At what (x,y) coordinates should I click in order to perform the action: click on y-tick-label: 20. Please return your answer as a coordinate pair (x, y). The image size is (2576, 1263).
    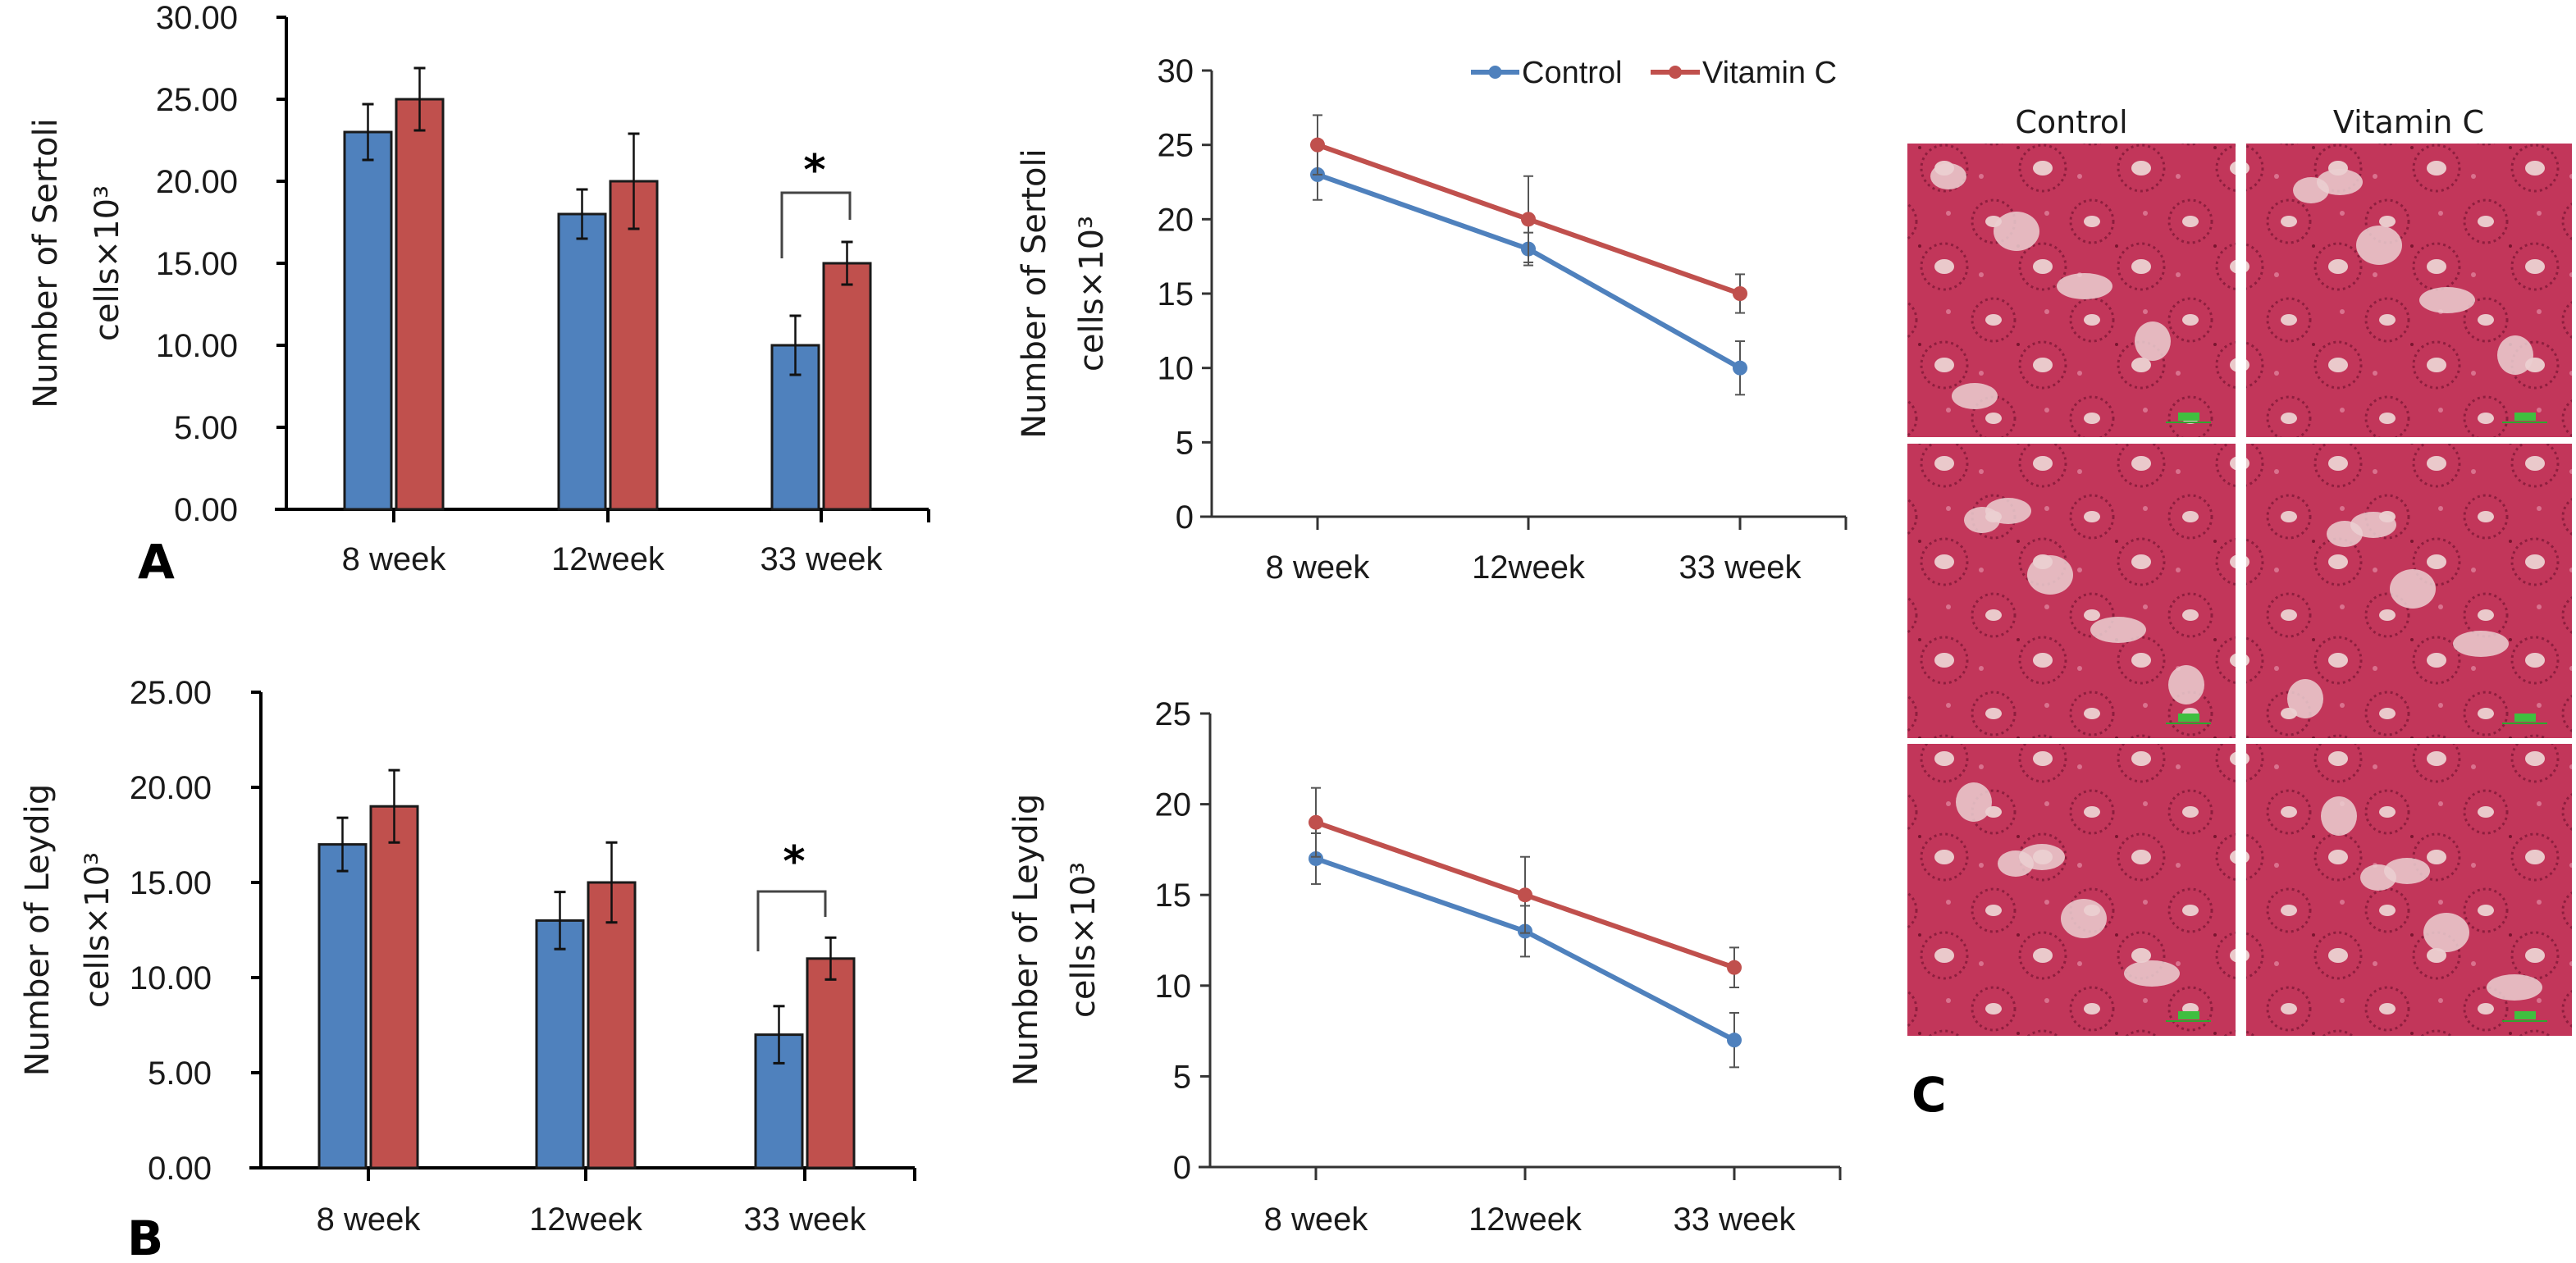
    Looking at the image, I should click on (1174, 805).